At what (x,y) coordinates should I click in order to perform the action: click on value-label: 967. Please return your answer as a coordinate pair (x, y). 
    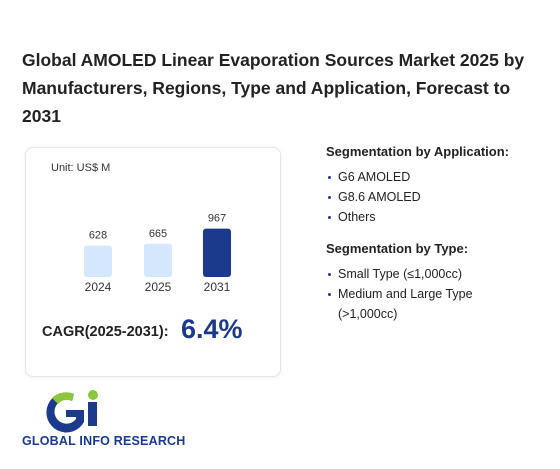
    Looking at the image, I should click on (217, 219).